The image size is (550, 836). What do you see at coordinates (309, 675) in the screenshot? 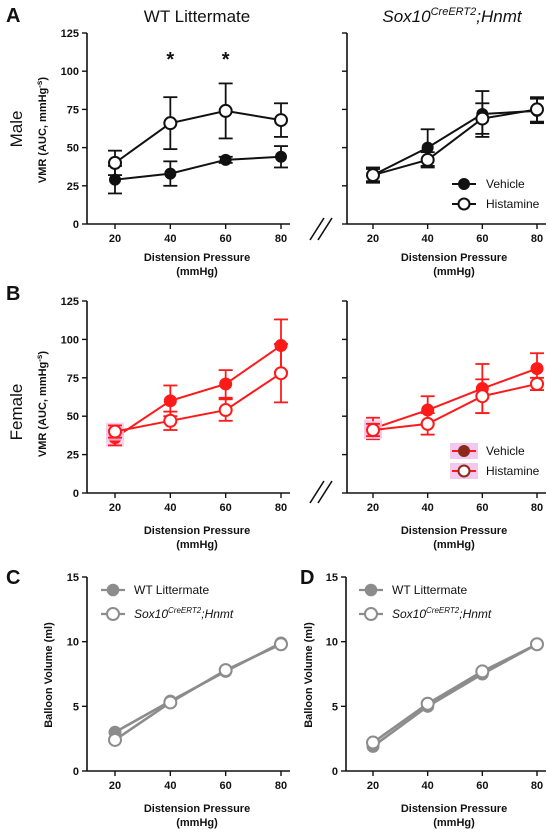
I see `ylabel-d: Balloon Volume (ml)` at bounding box center [309, 675].